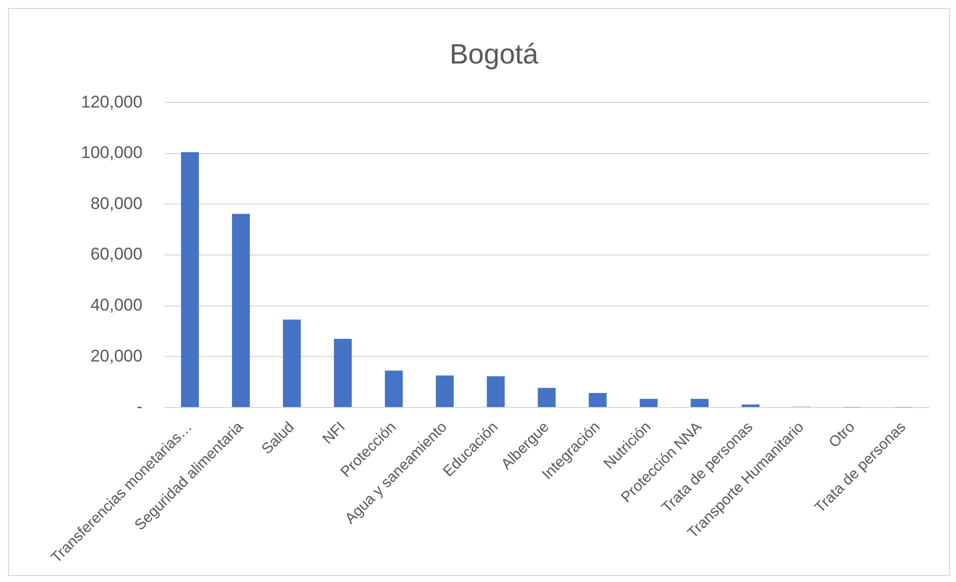  I want to click on y-tick-label: 60,000, so click(116, 254).